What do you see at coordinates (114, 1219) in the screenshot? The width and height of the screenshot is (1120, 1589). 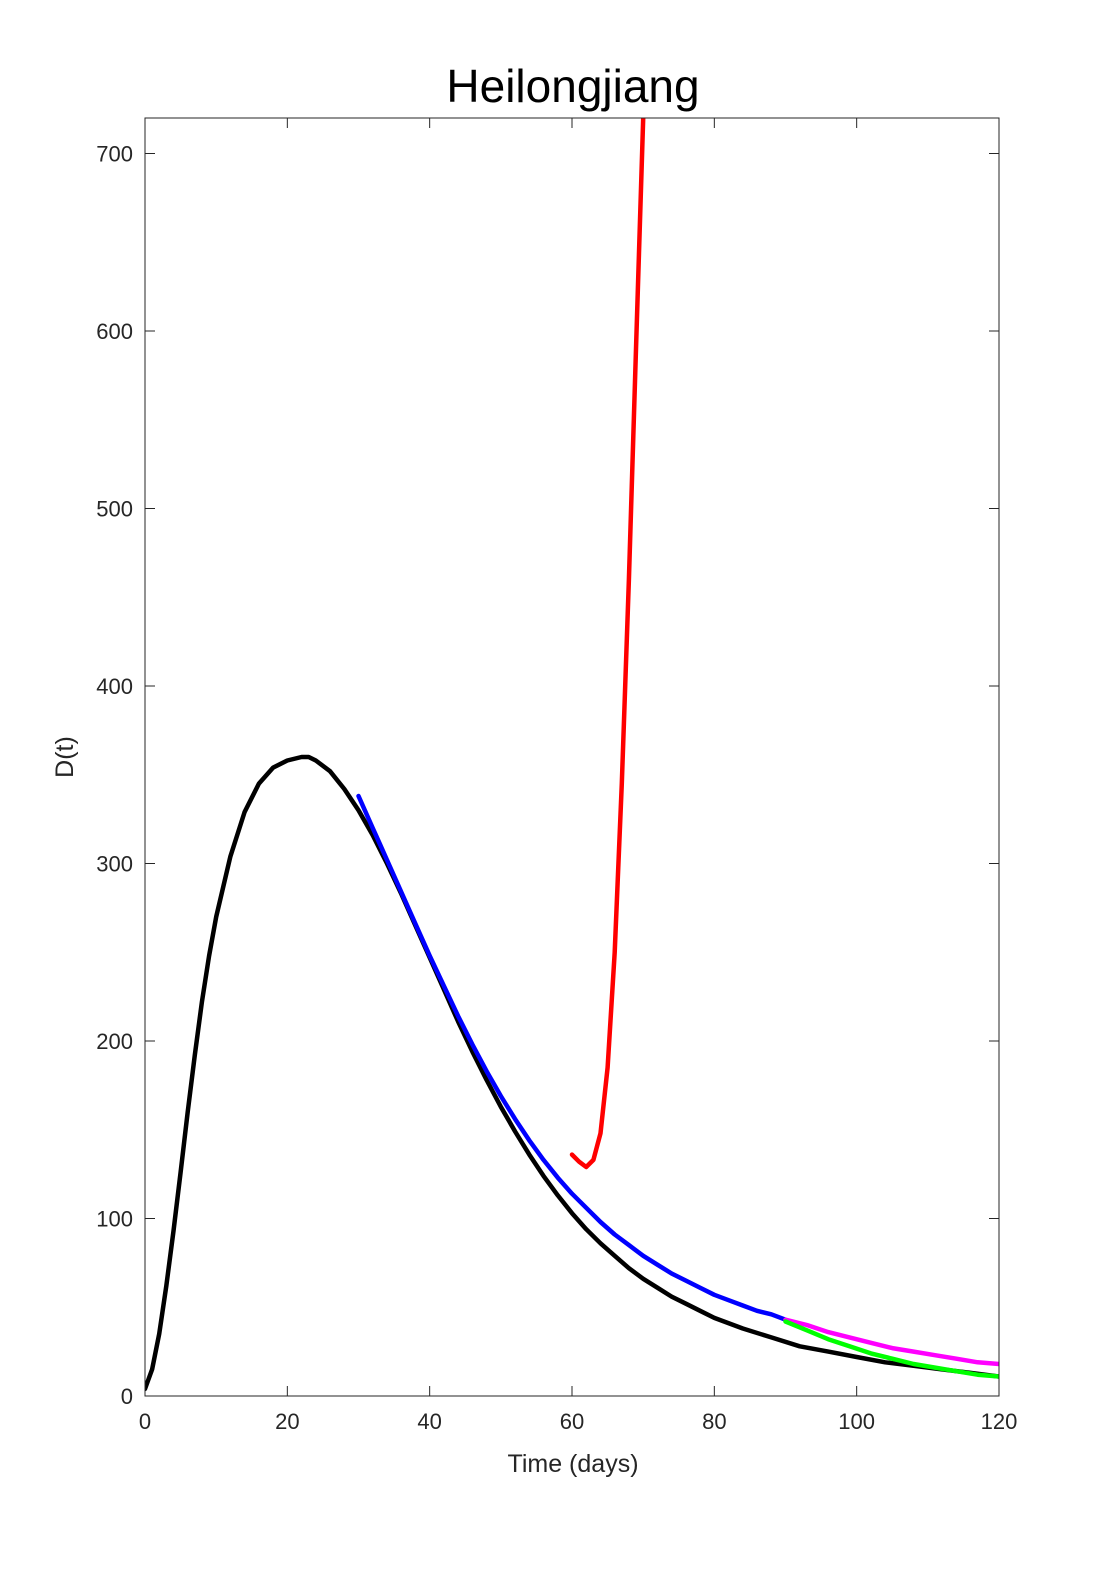 I see `y-tick-label: 100` at bounding box center [114, 1219].